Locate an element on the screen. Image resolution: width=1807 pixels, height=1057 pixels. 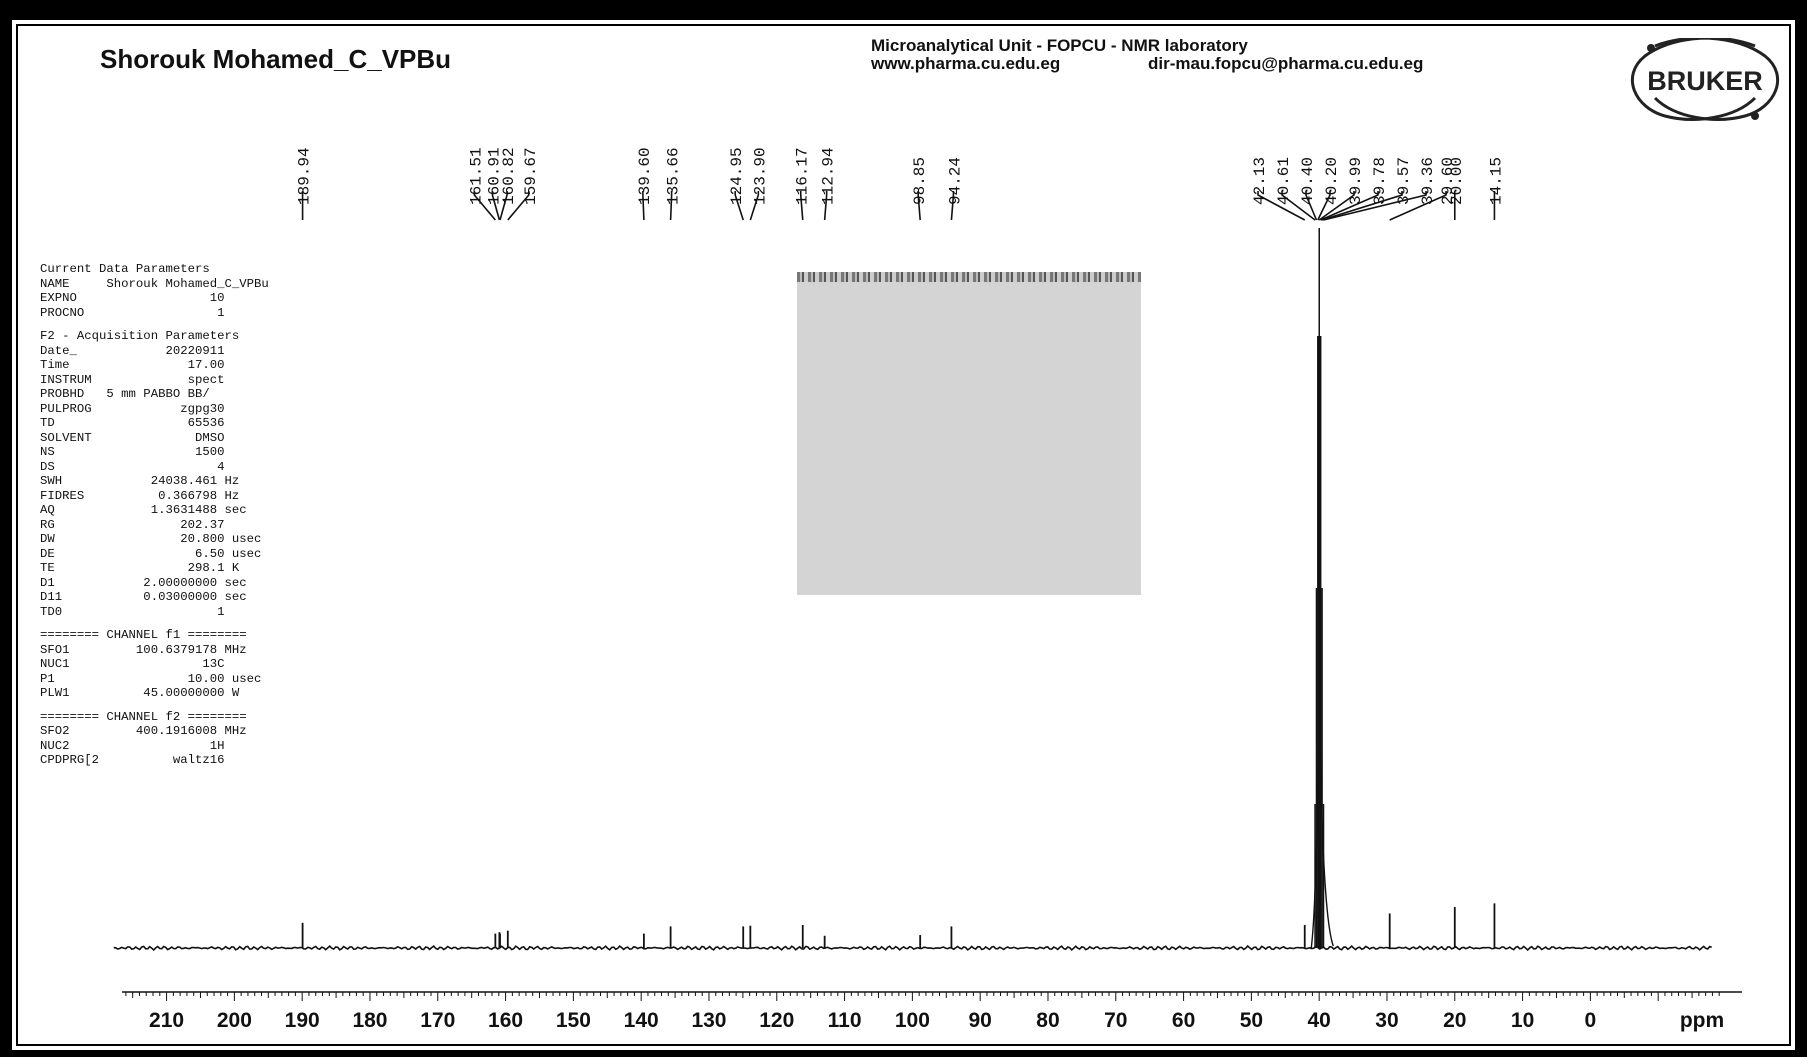
logo-text: BRUKER is located at coordinates (1705, 81).